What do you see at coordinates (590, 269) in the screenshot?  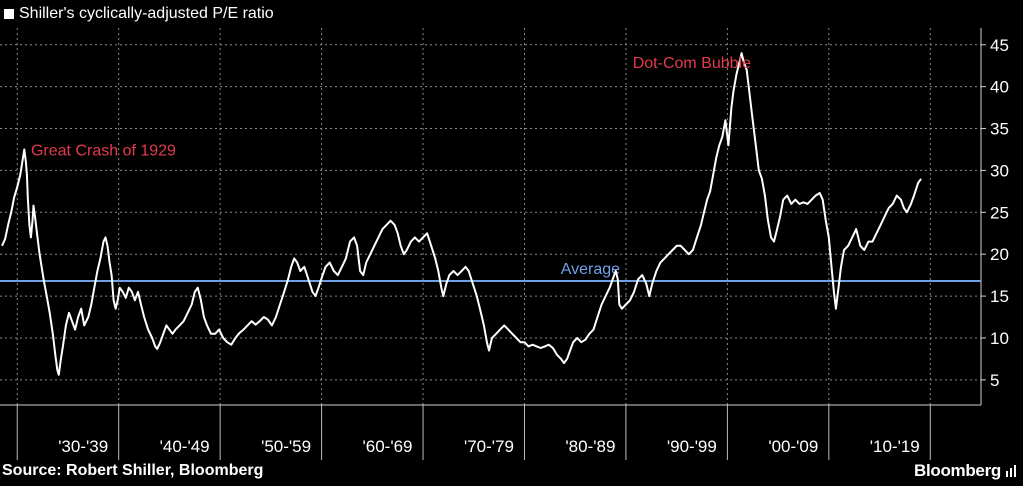 I see `average-label: Average` at bounding box center [590, 269].